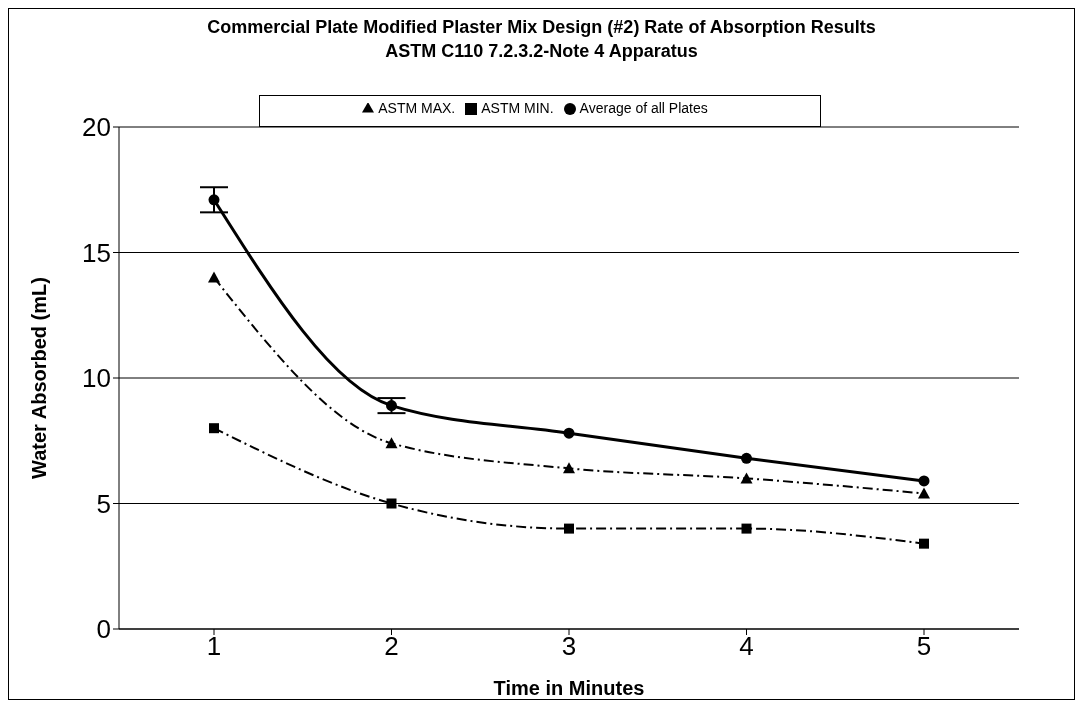 This screenshot has height=706, width=1081. Describe the element at coordinates (541, 51) in the screenshot. I see `chart-subtitle: ASTM C110 7.2.3.2-Note 4 Apparatus` at that location.